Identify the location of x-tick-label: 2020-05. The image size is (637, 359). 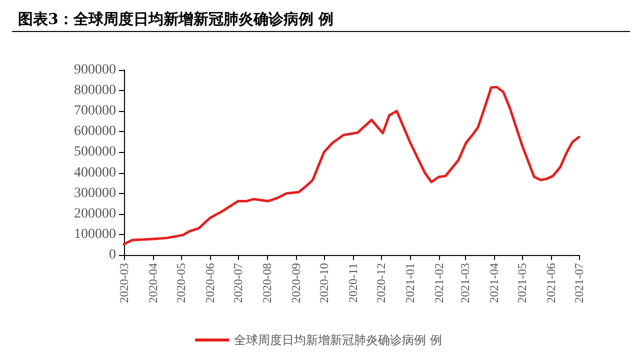
(181, 283).